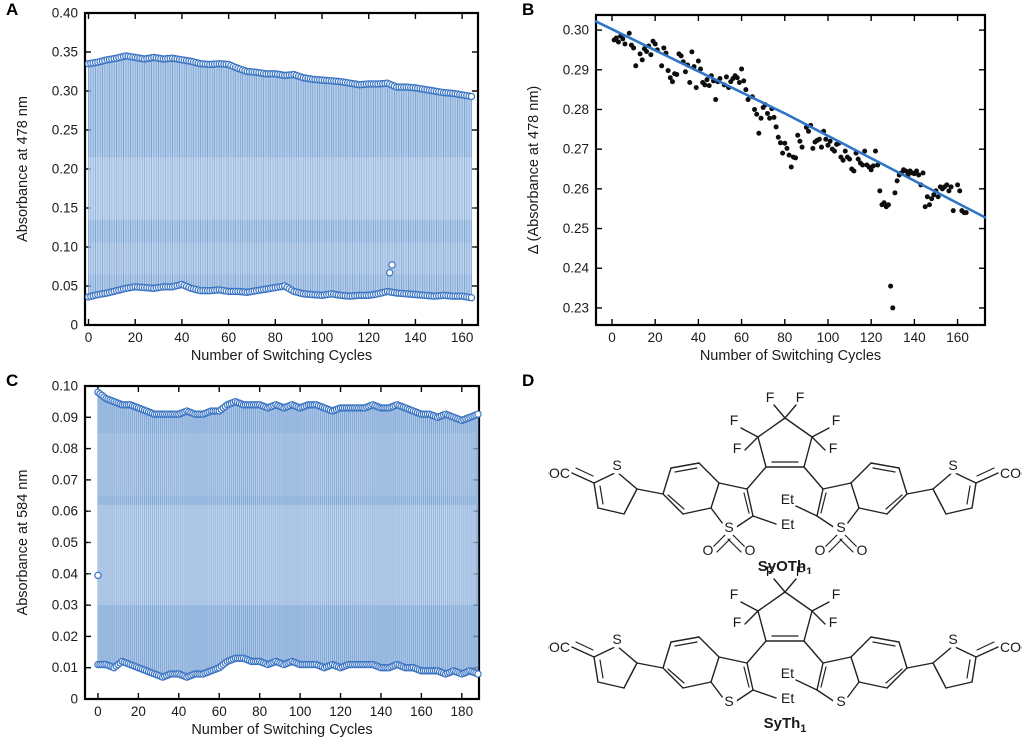 The height and width of the screenshot is (742, 1024). I want to click on x-tick-label: 80, so click(784, 337).